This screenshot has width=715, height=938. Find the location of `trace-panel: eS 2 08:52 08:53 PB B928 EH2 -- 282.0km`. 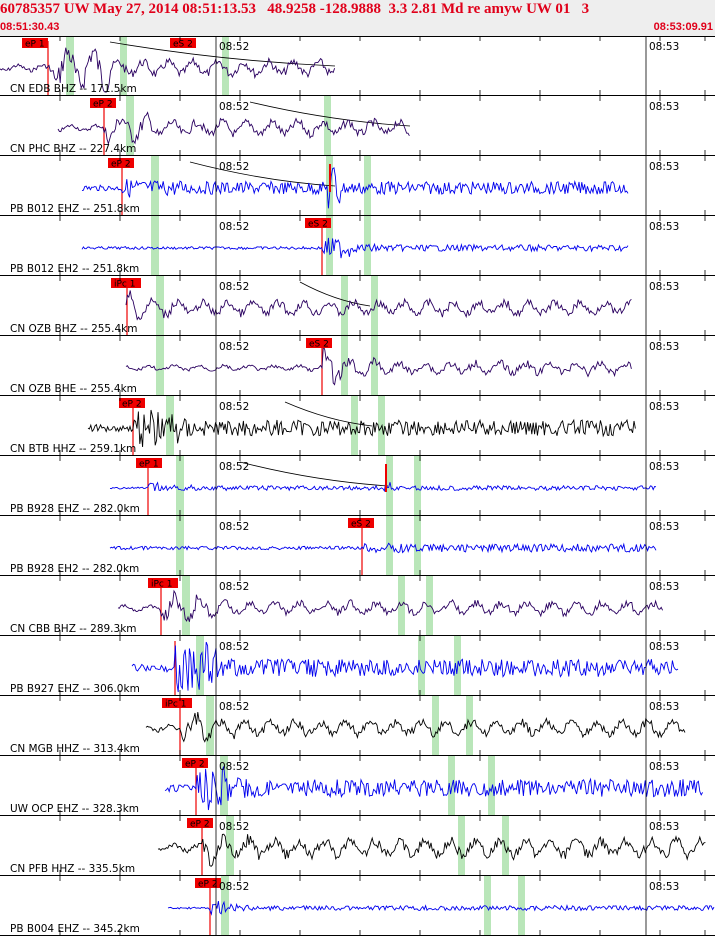

trace-panel: eS 2 08:52 08:53 PB B928 EH2 -- 282.0km is located at coordinates (357, 546).